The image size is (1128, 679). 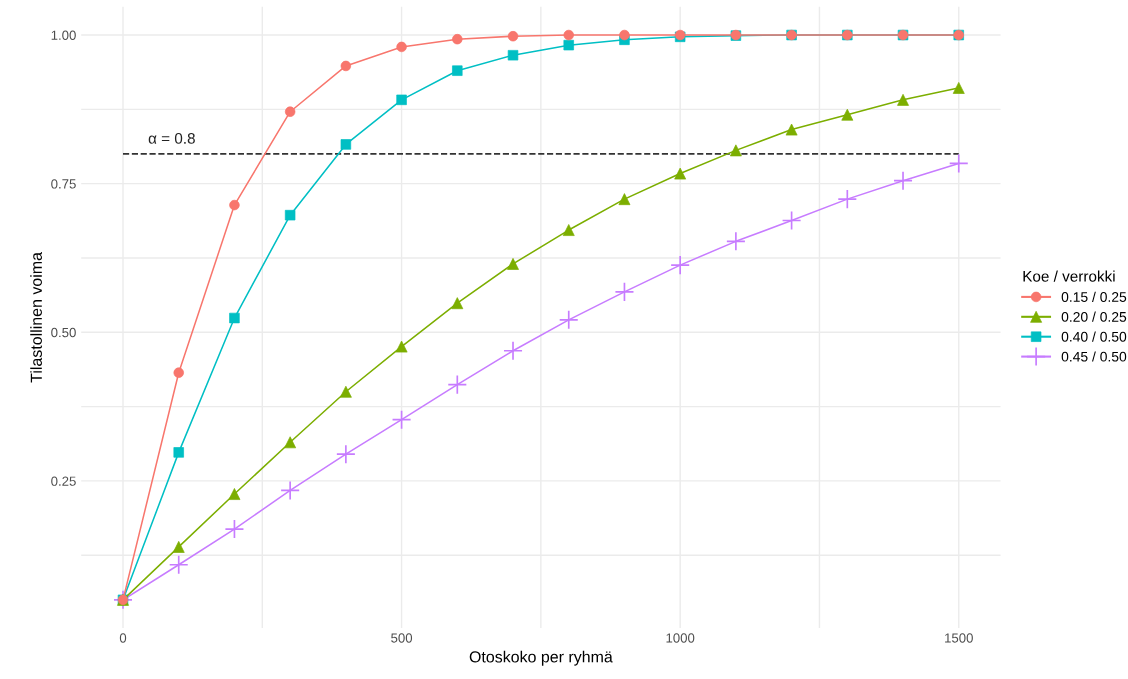 I want to click on y-tick-label: 1.00, so click(x=63, y=35).